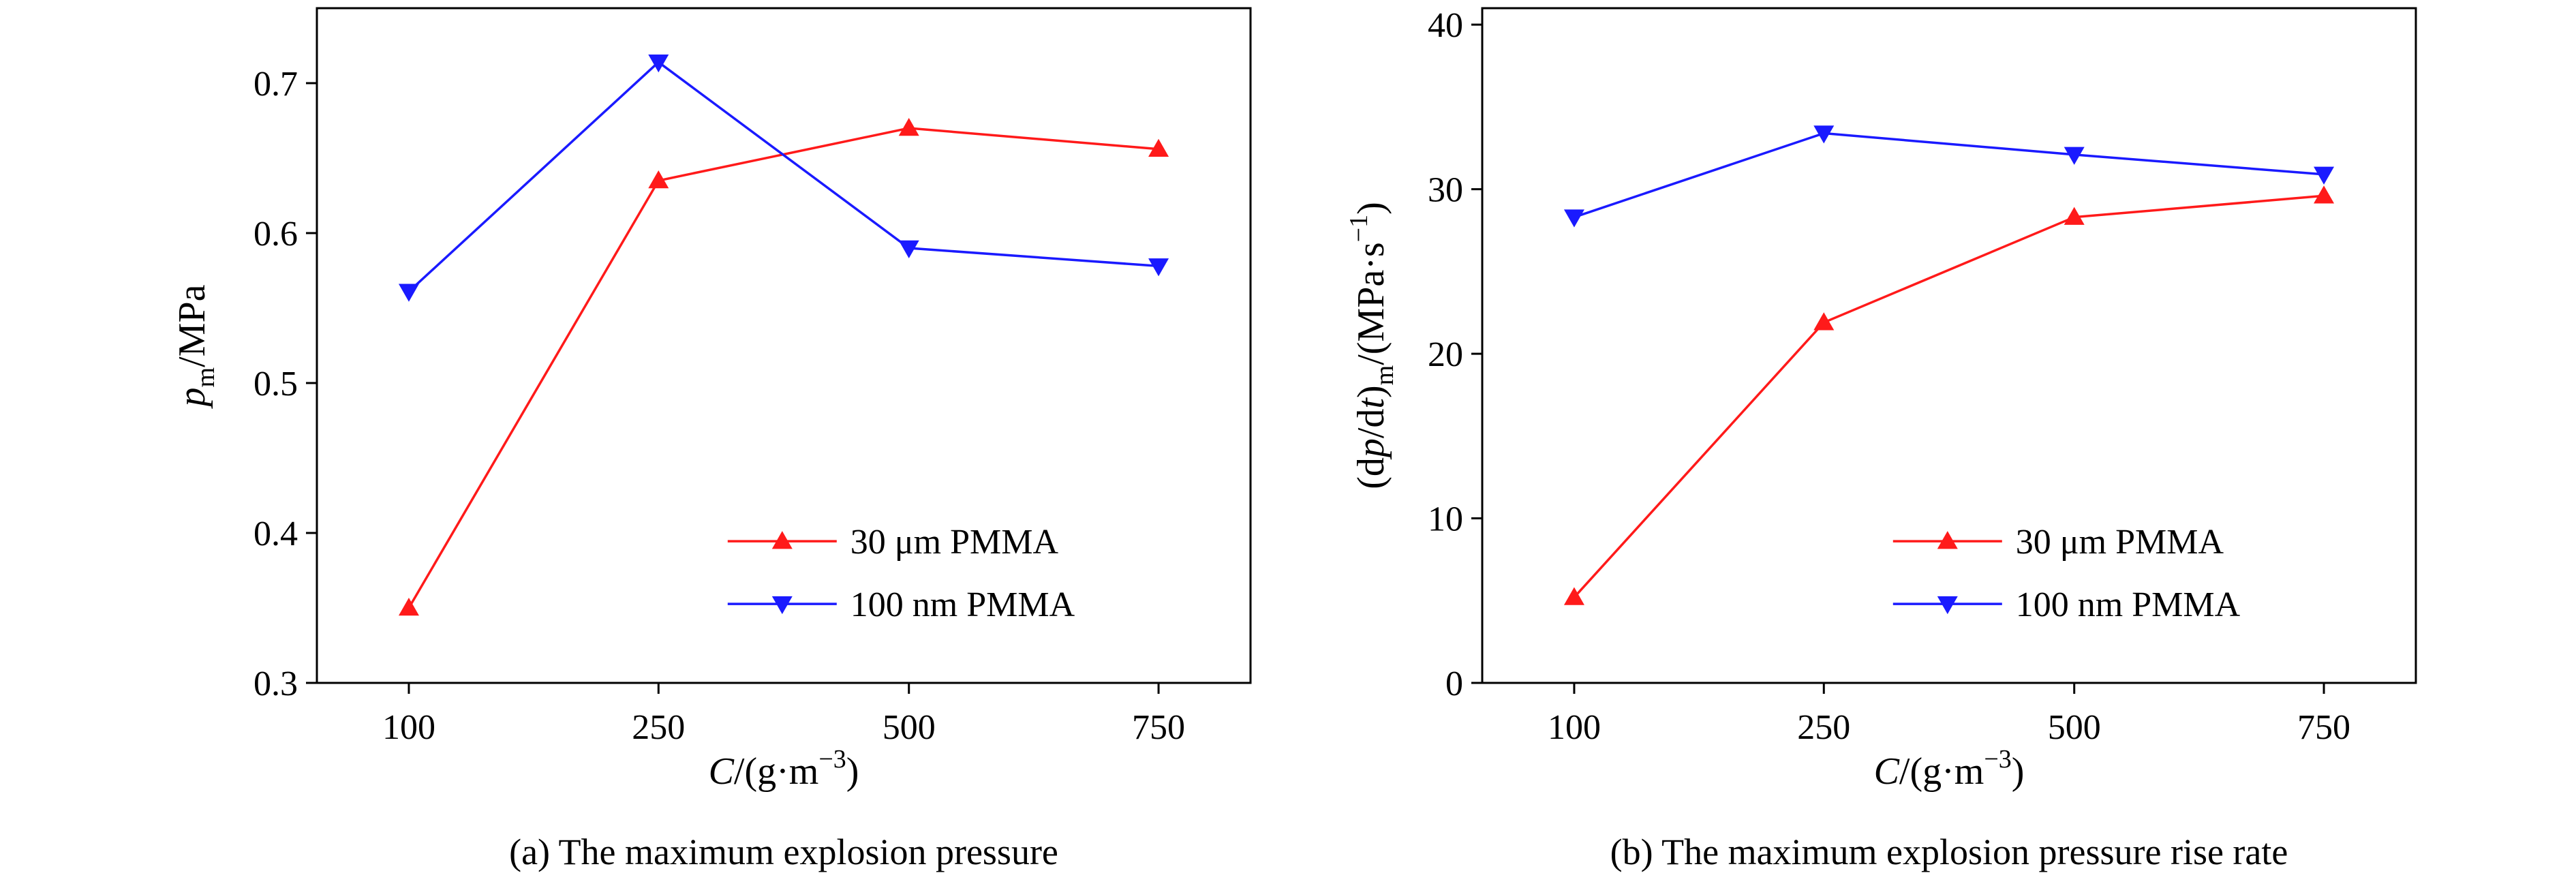 The height and width of the screenshot is (886, 2576). What do you see at coordinates (276, 84) in the screenshot?
I see `y-tick-label: 0.7` at bounding box center [276, 84].